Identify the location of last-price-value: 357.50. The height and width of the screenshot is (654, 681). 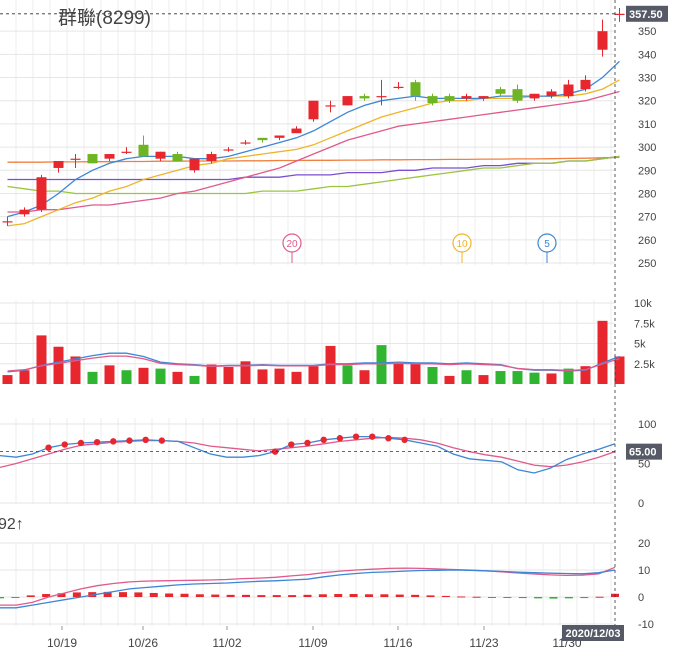
(646, 15).